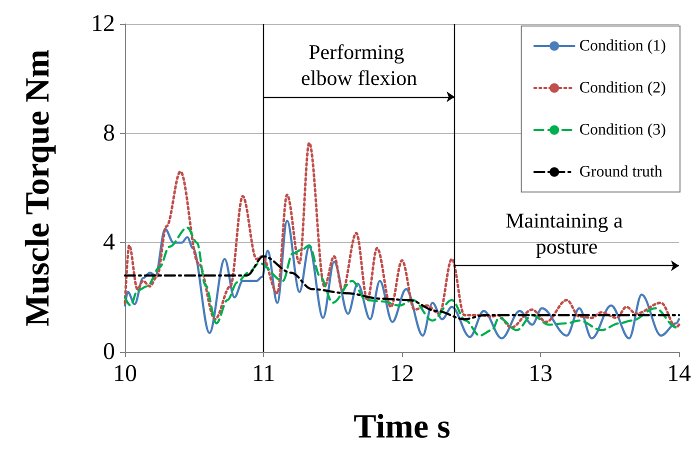  What do you see at coordinates (38, 188) in the screenshot?
I see `y-axis-title: Muscle Torque Nm` at bounding box center [38, 188].